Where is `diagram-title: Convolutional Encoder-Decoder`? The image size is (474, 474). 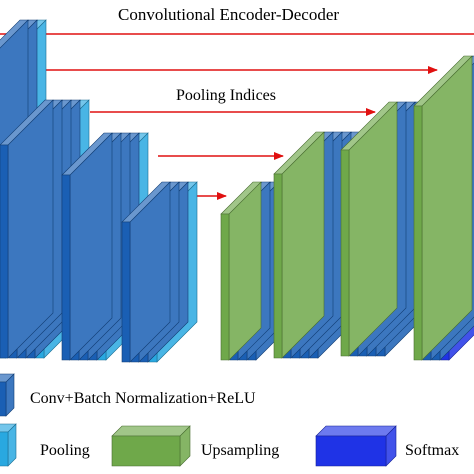 diagram-title: Convolutional Encoder-Decoder is located at coordinates (229, 14).